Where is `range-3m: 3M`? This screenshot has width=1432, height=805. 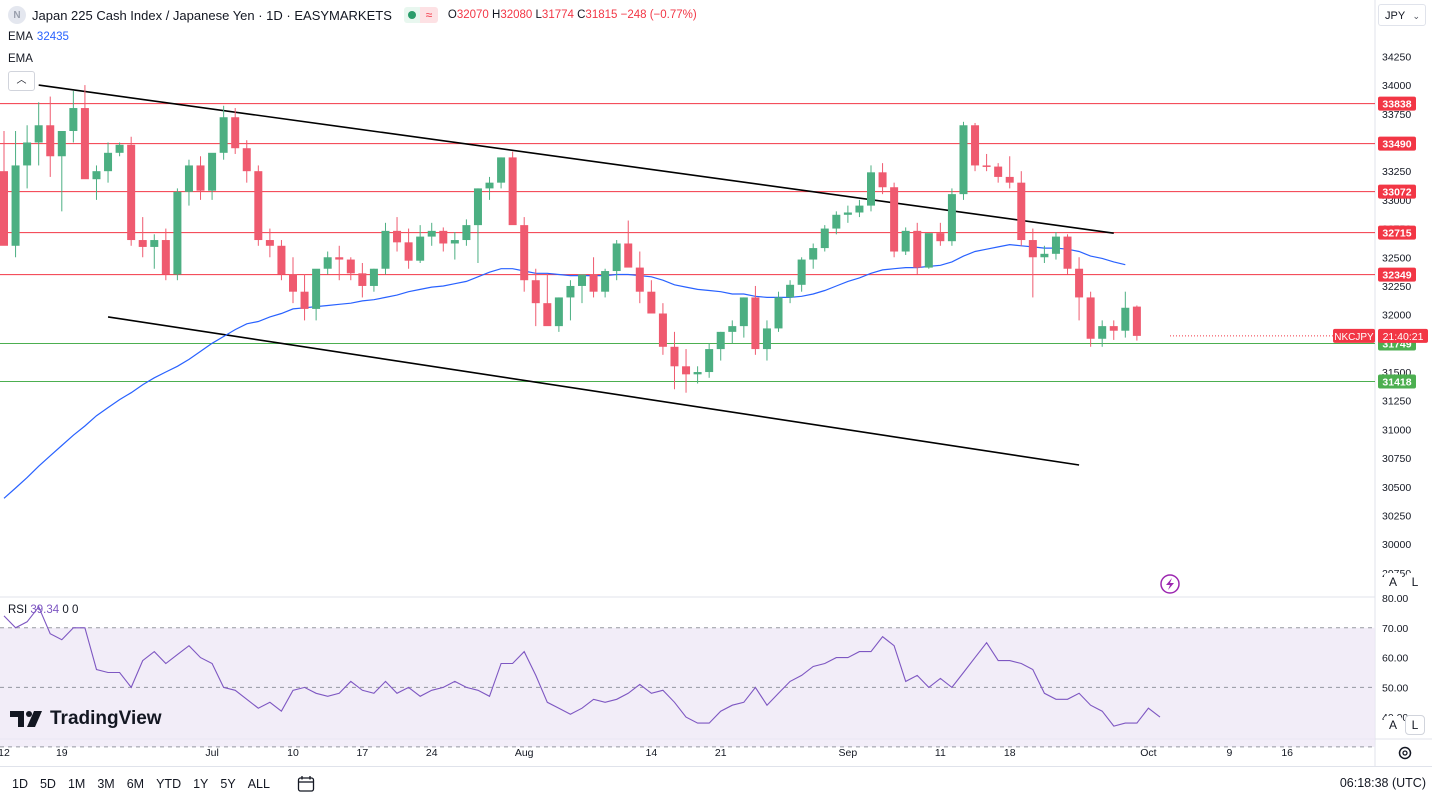 range-3m: 3M is located at coordinates (106, 784).